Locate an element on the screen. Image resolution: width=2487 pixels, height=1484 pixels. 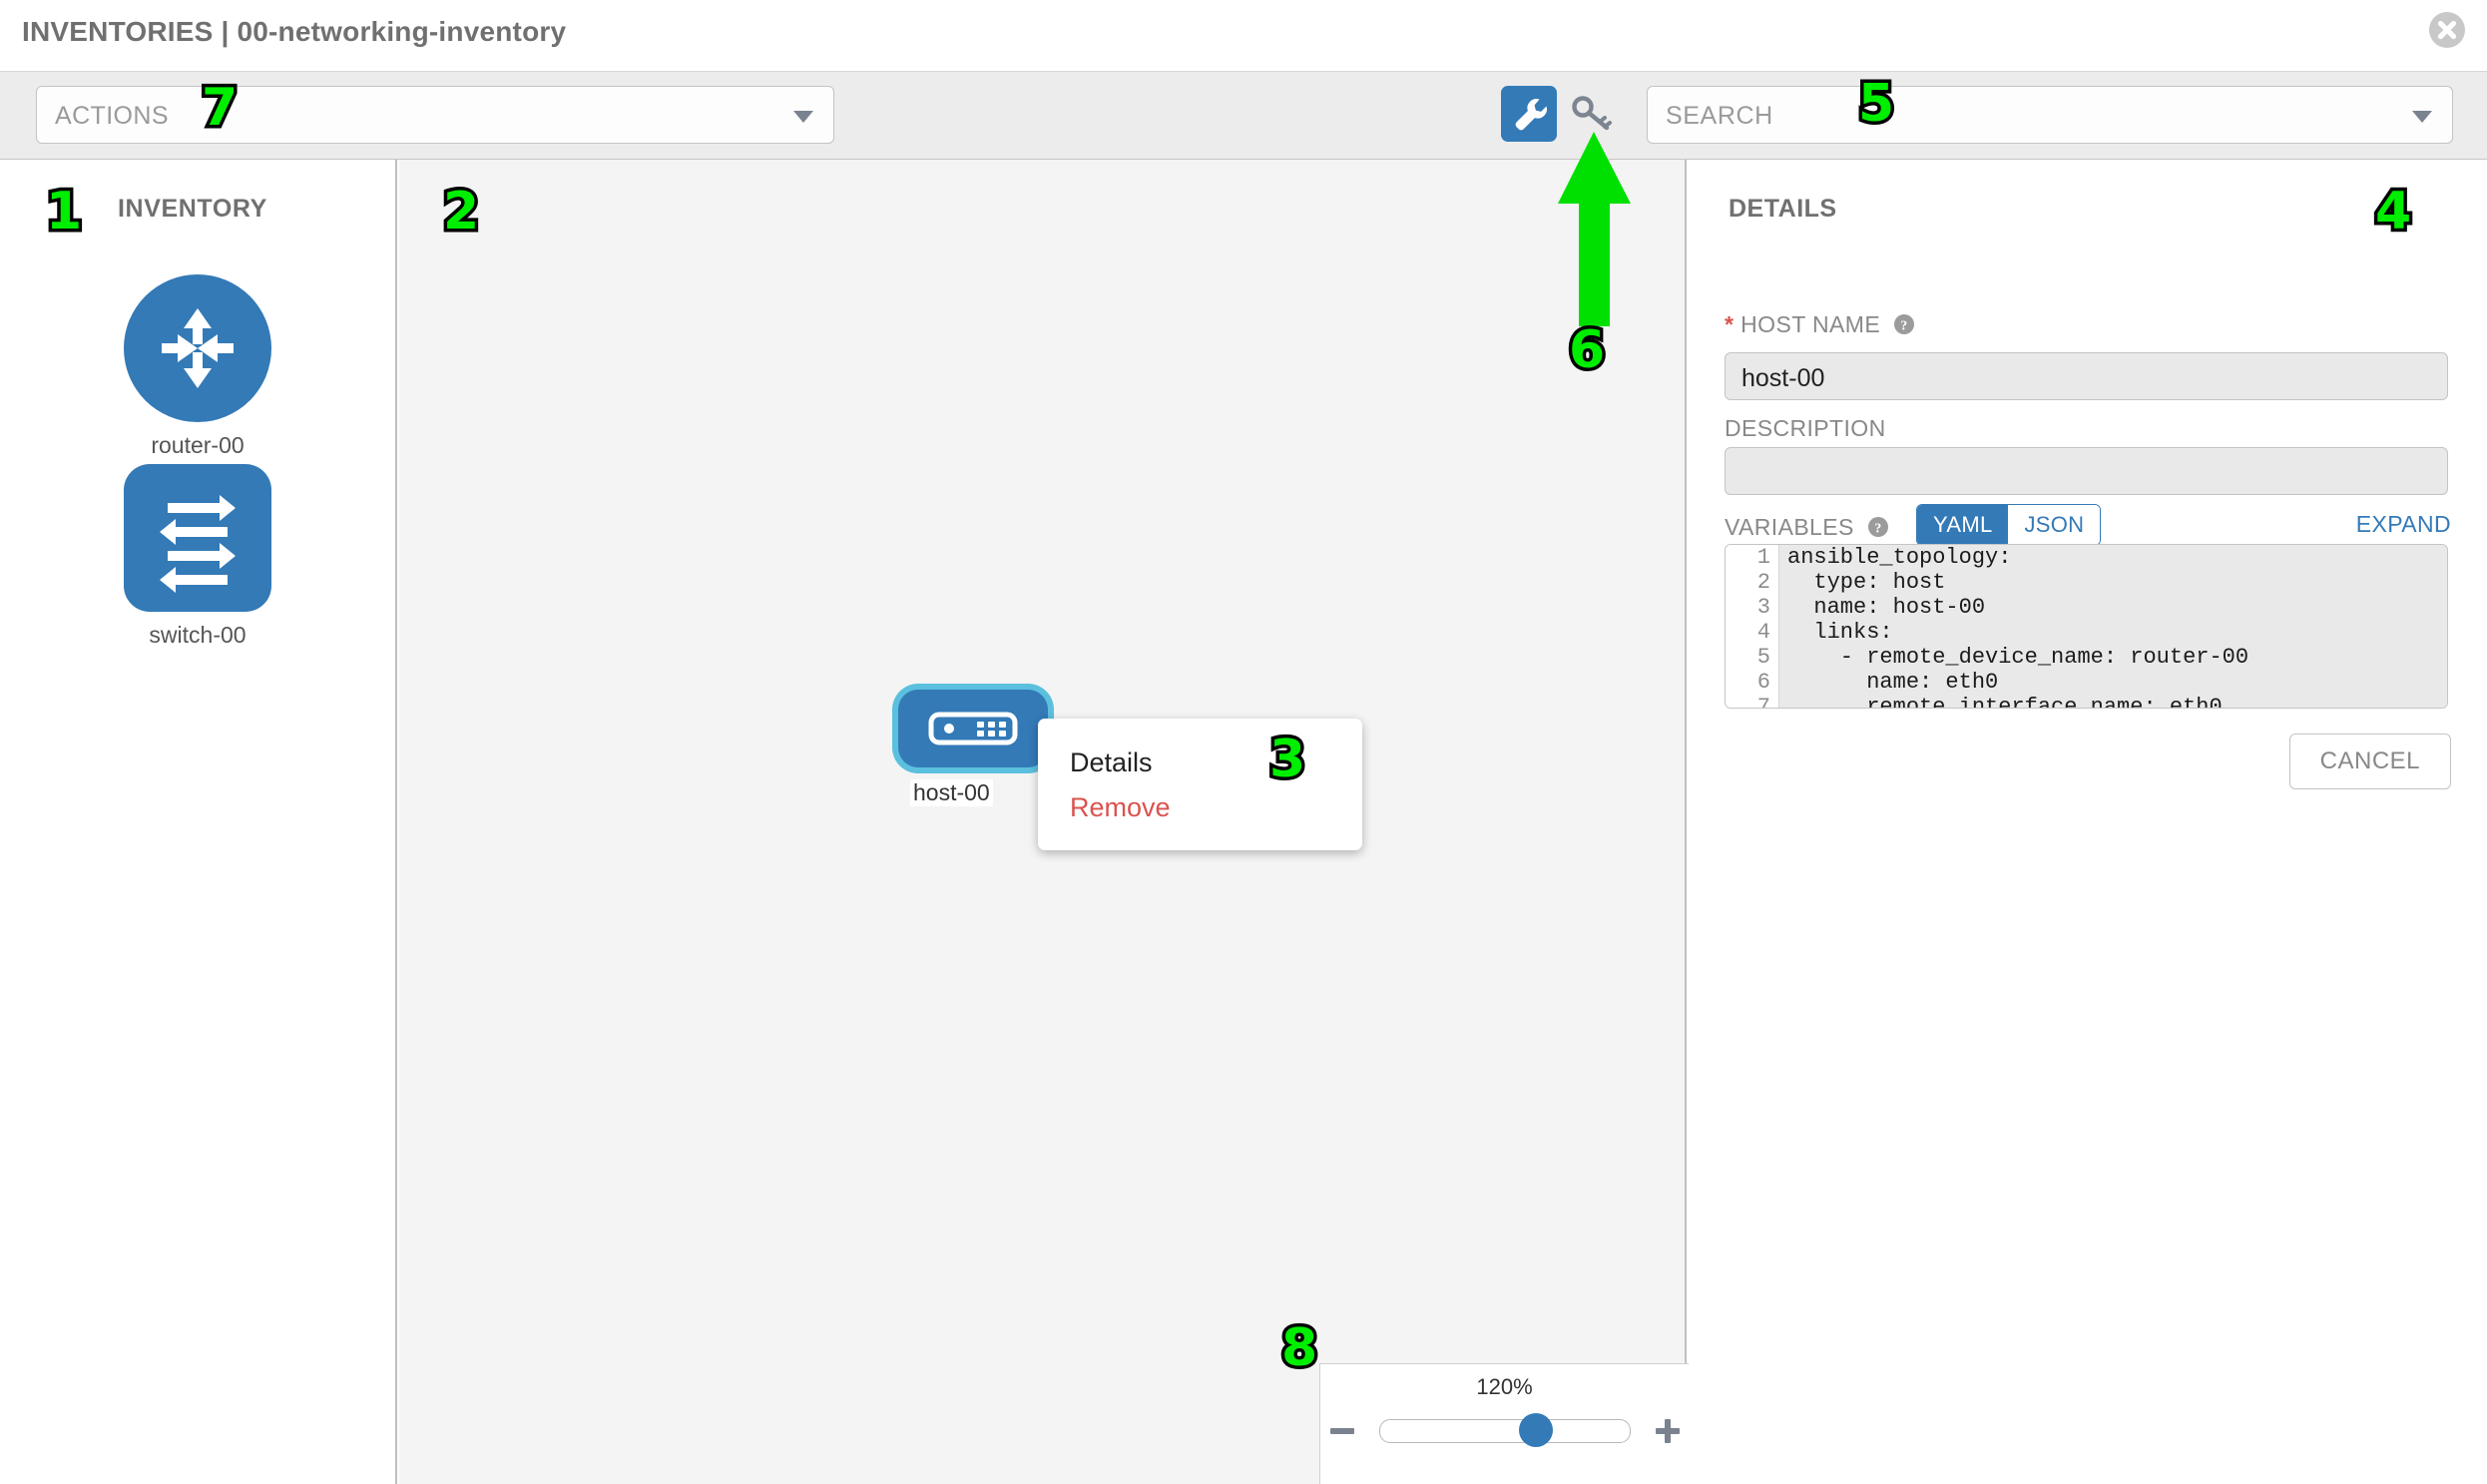
code-line-number: 1 is located at coordinates (1752, 557).